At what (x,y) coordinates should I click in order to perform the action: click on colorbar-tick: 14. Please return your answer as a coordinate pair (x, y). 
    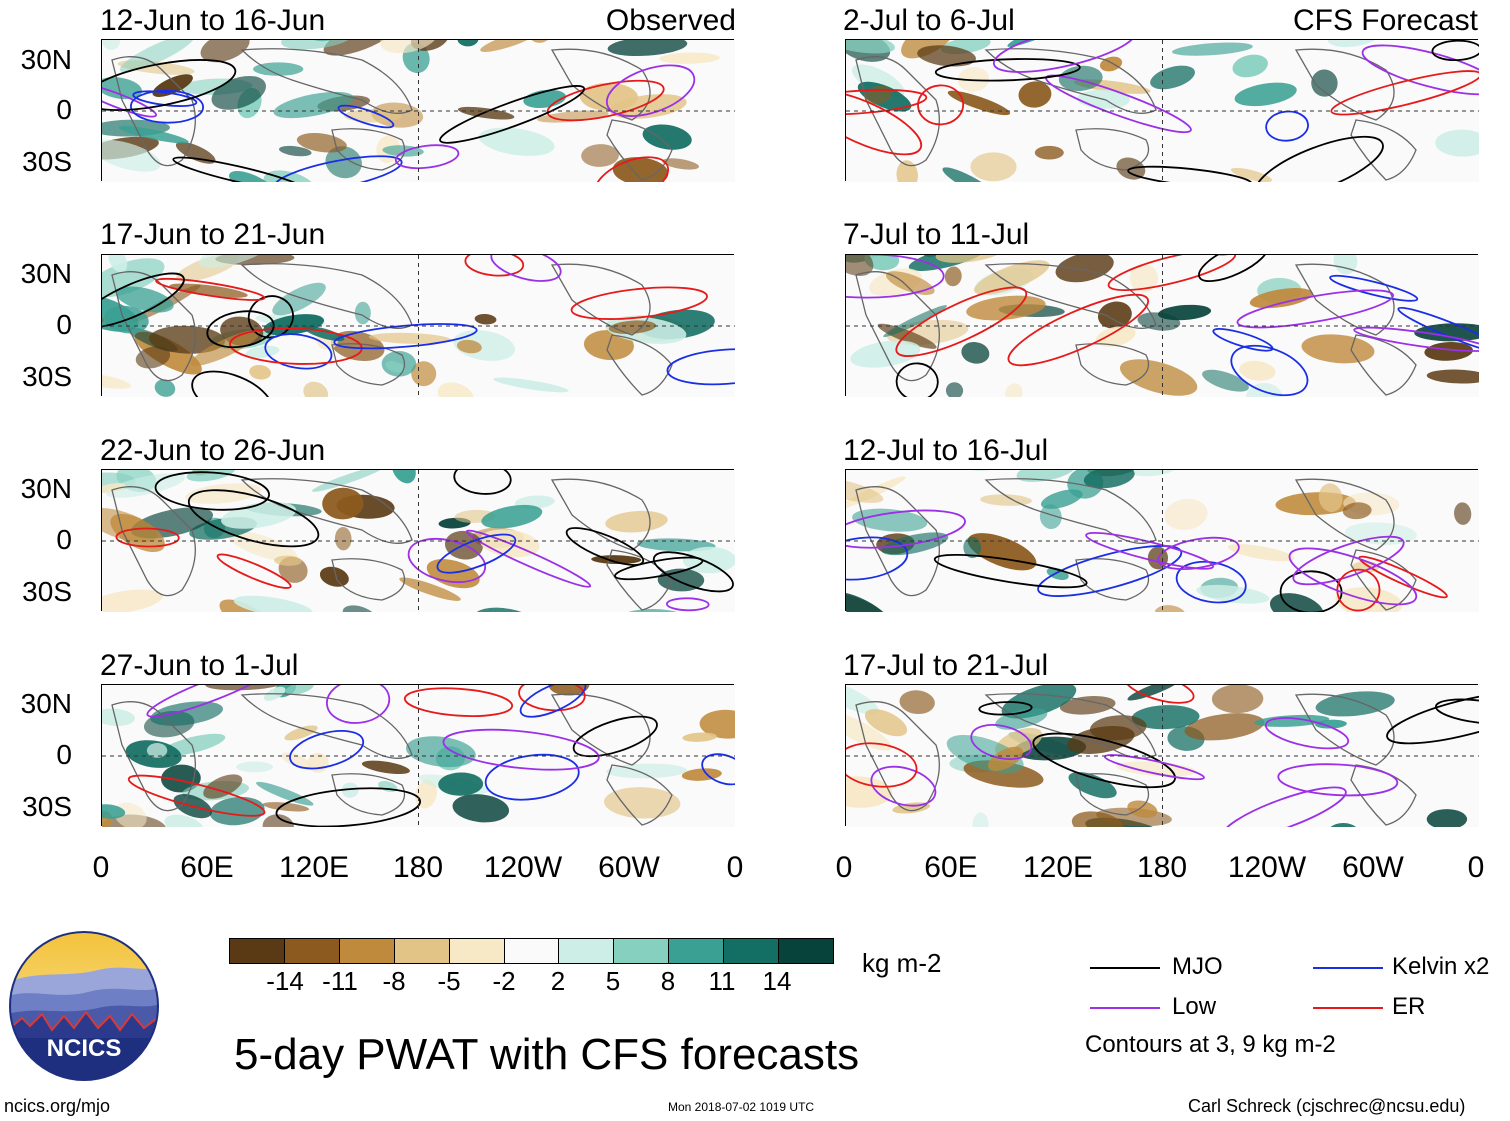
    Looking at the image, I should click on (777, 981).